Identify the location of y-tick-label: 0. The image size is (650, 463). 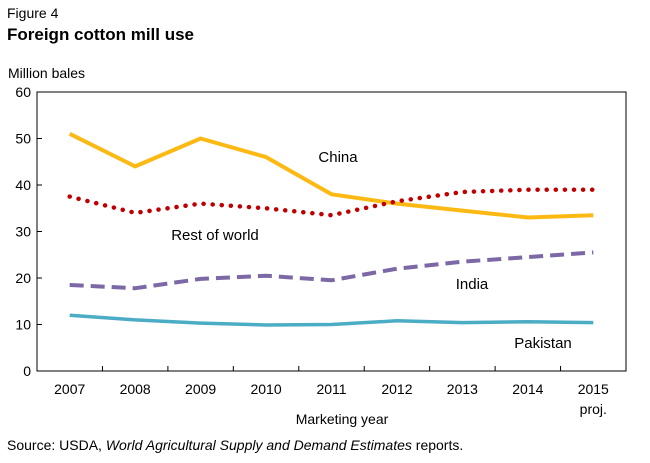
(27, 371).